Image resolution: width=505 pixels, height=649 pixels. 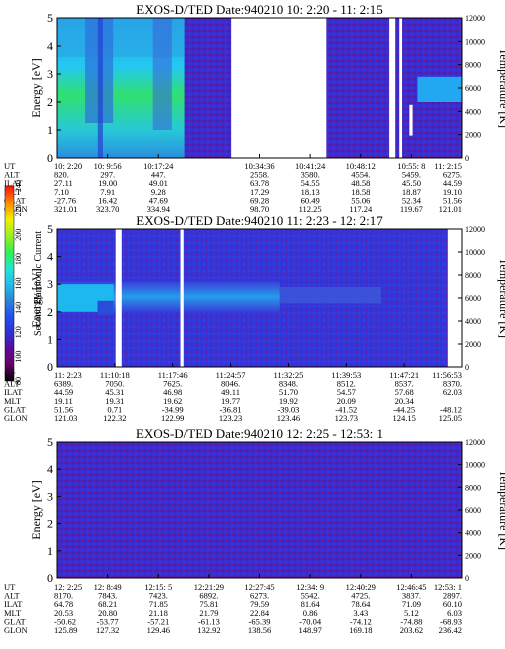 What do you see at coordinates (68, 587) in the screenshot?
I see `orbit-cell-ut: 12: 2:25` at bounding box center [68, 587].